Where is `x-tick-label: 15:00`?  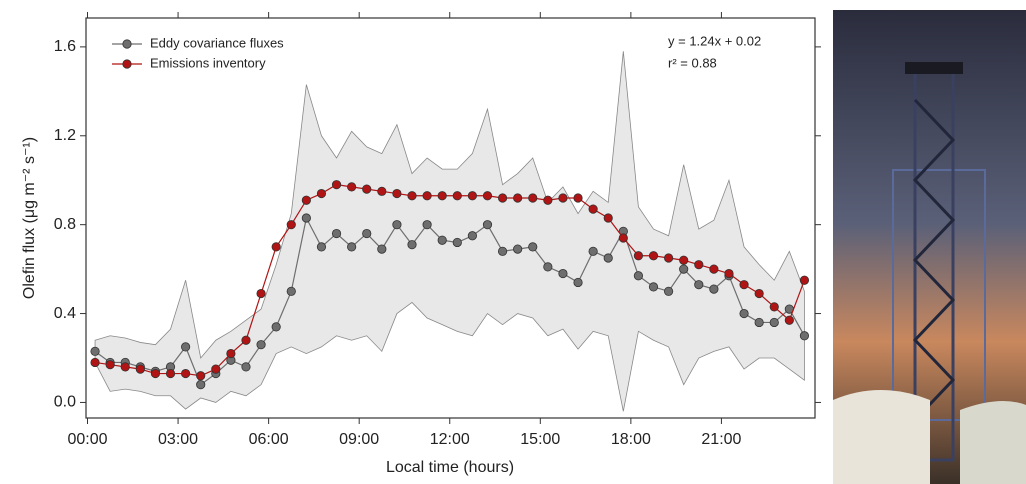
x-tick-label: 15:00 is located at coordinates (540, 439).